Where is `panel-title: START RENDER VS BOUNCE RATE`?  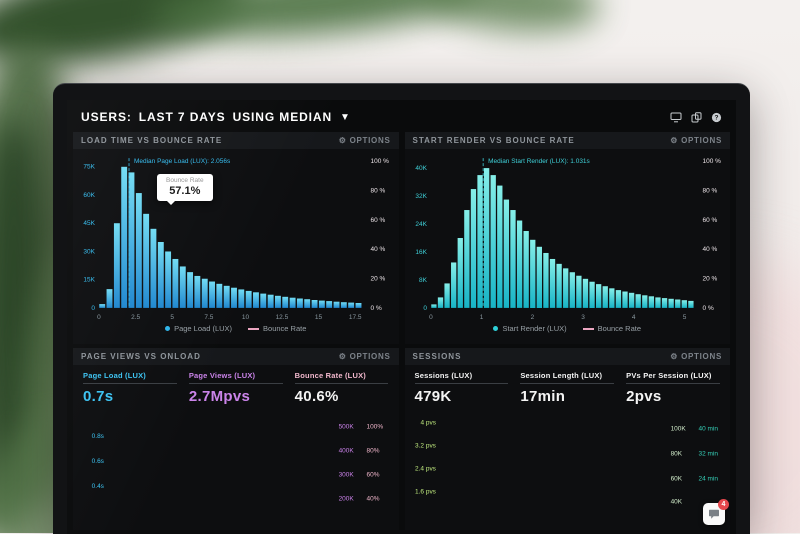
panel-title: START RENDER VS BOUNCE RATE is located at coordinates (493, 140).